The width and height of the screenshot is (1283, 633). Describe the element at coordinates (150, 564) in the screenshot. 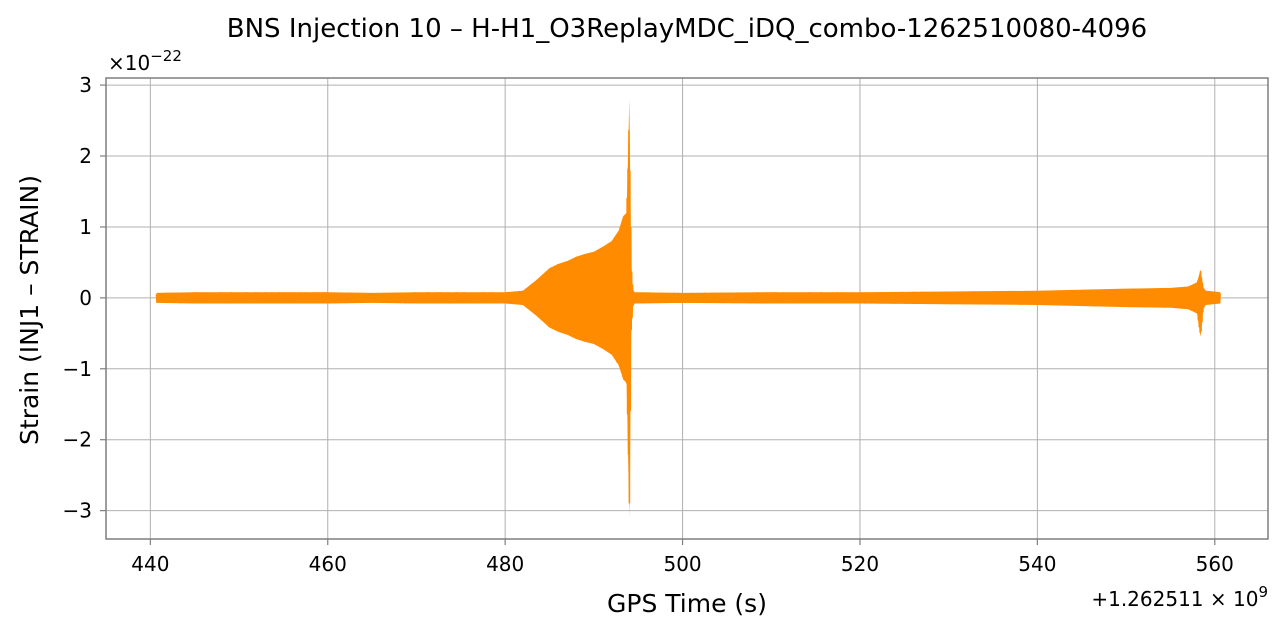

I see `x-tick-label: 440` at that location.